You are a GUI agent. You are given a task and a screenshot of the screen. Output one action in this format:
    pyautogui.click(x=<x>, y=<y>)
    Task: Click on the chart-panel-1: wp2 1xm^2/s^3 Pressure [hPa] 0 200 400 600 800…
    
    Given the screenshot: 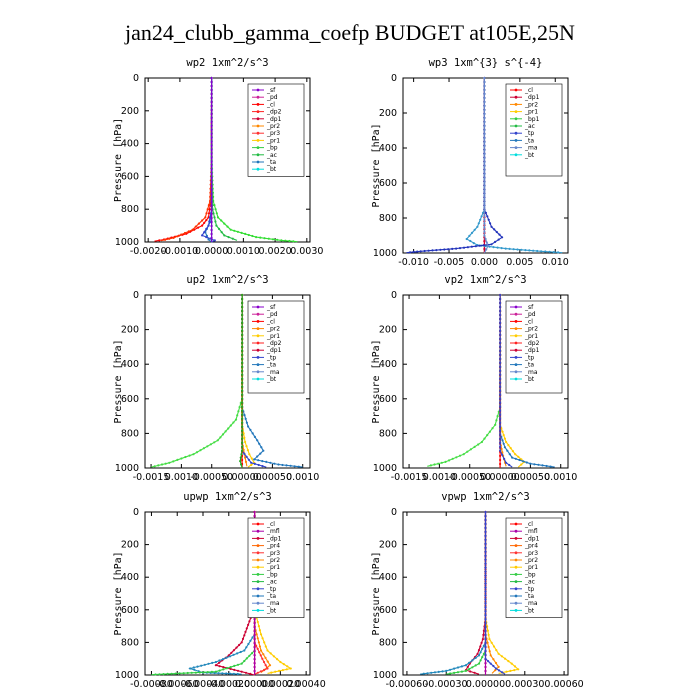 What is the action you would take?
    pyautogui.click(x=218, y=157)
    